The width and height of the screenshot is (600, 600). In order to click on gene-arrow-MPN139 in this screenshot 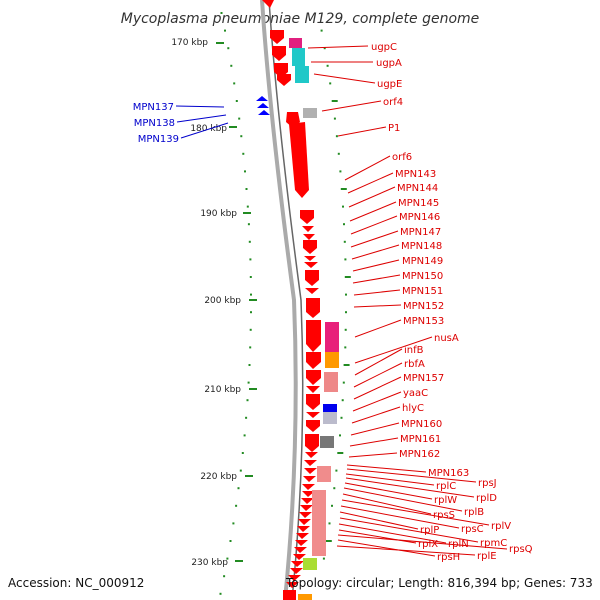, I will do `click(264, 112)`.